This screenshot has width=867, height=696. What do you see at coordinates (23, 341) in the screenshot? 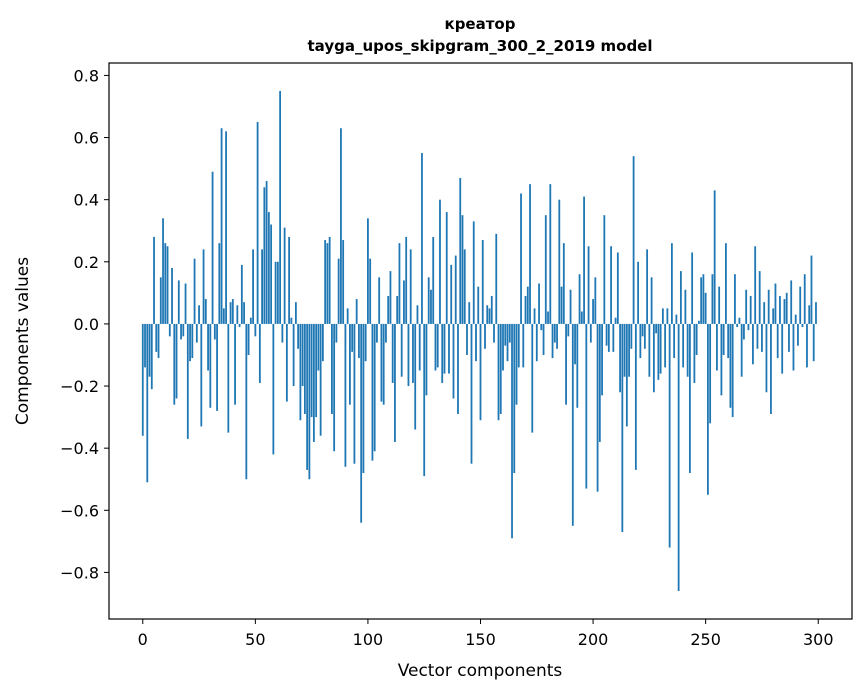
I see `y-axis-label: Components values` at bounding box center [23, 341].